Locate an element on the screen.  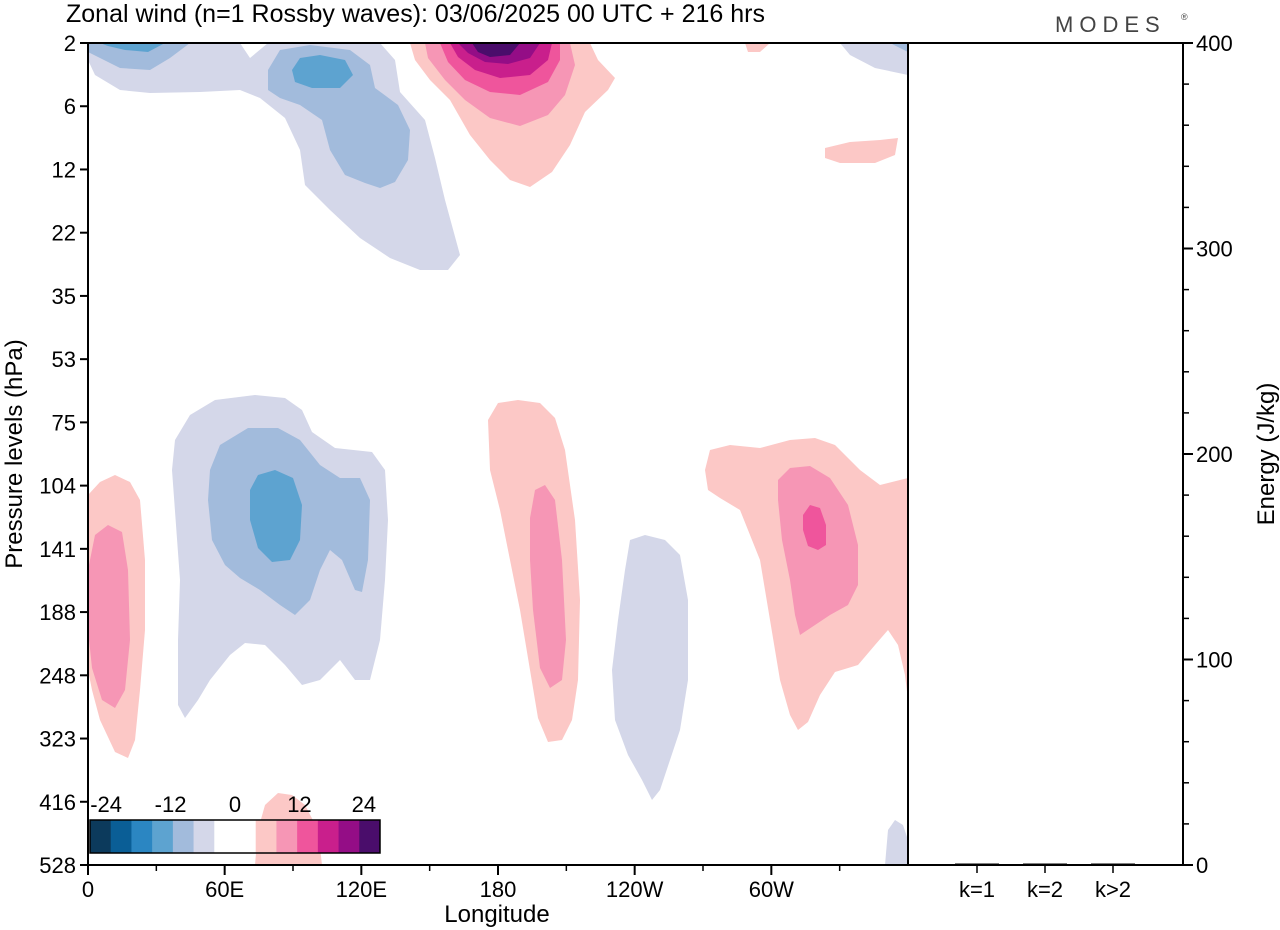
energy-axis-title: Energy (J/kg) is located at coordinates (1266, 454).